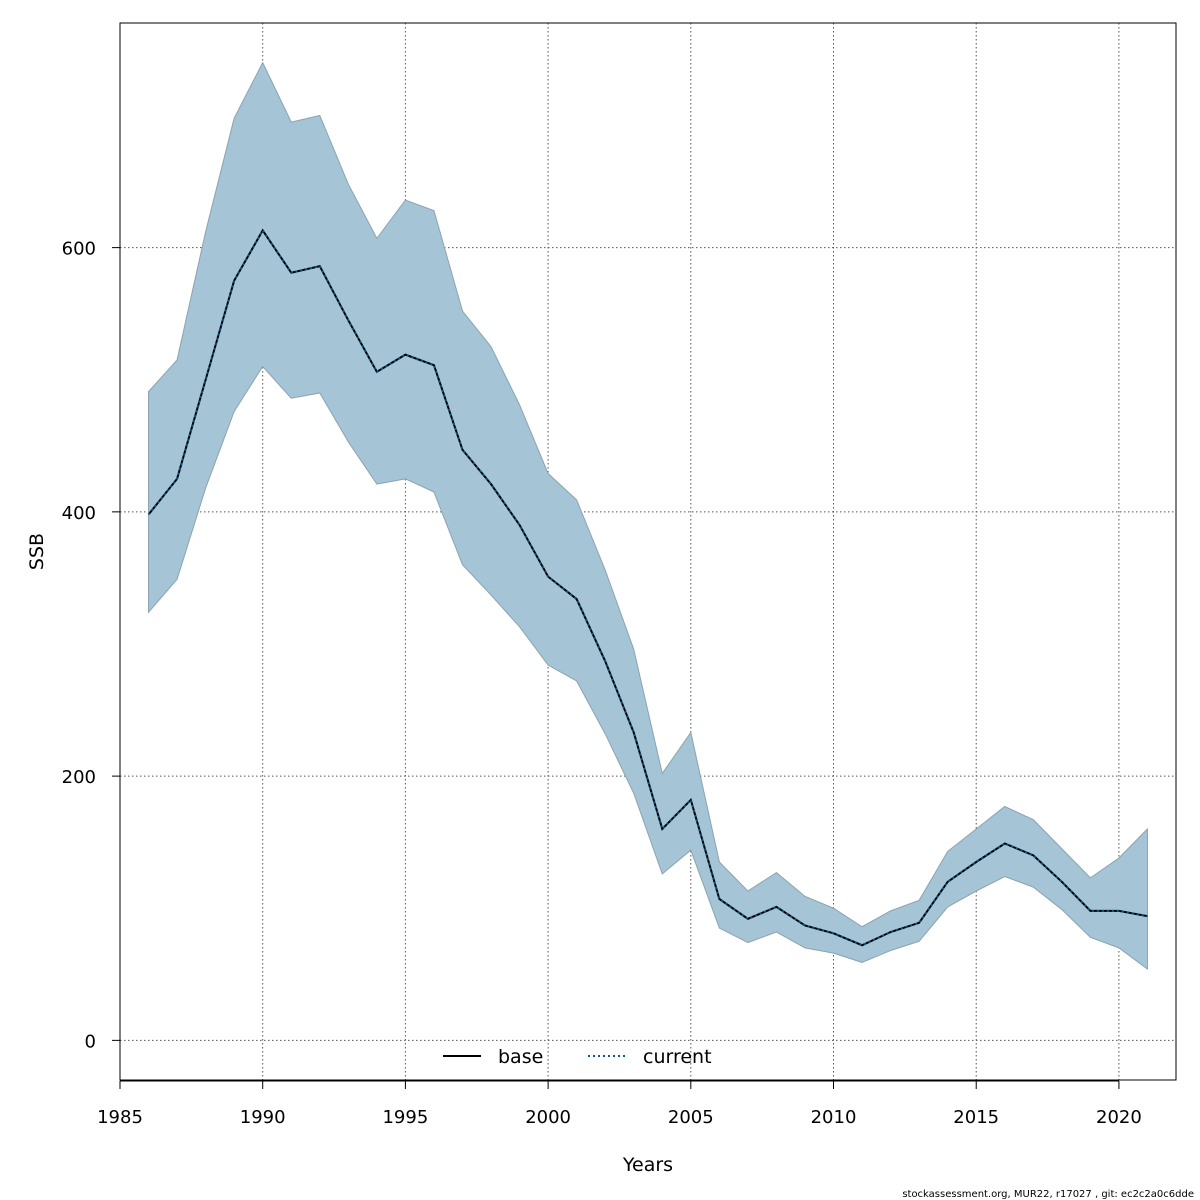  Describe the element at coordinates (834, 1117) in the screenshot. I see `x-tick-label-2010: 2010` at that location.